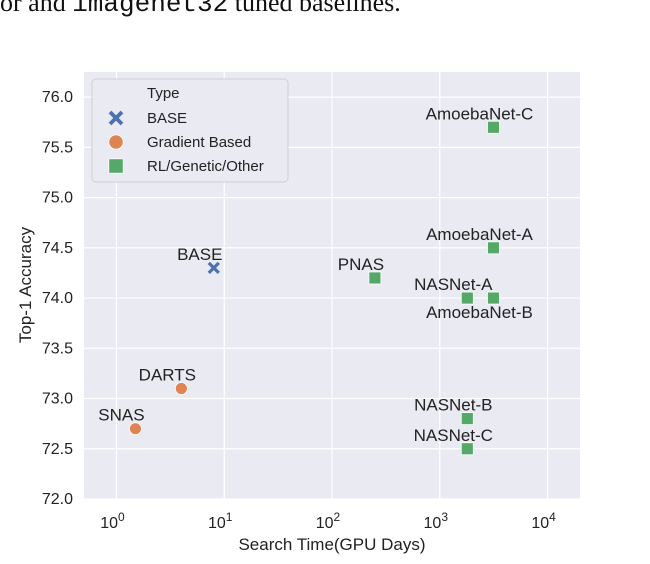 Image resolution: width=650 pixels, height=564 pixels. I want to click on point-label: AmoebaNet-C, so click(480, 113).